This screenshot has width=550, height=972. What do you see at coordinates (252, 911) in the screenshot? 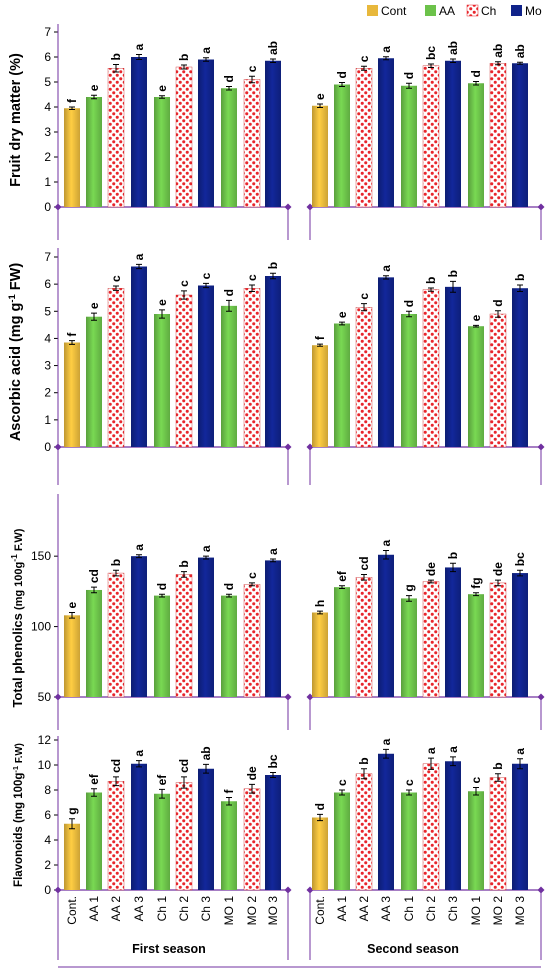
I see `x-tick-label: MO 2` at bounding box center [252, 911].